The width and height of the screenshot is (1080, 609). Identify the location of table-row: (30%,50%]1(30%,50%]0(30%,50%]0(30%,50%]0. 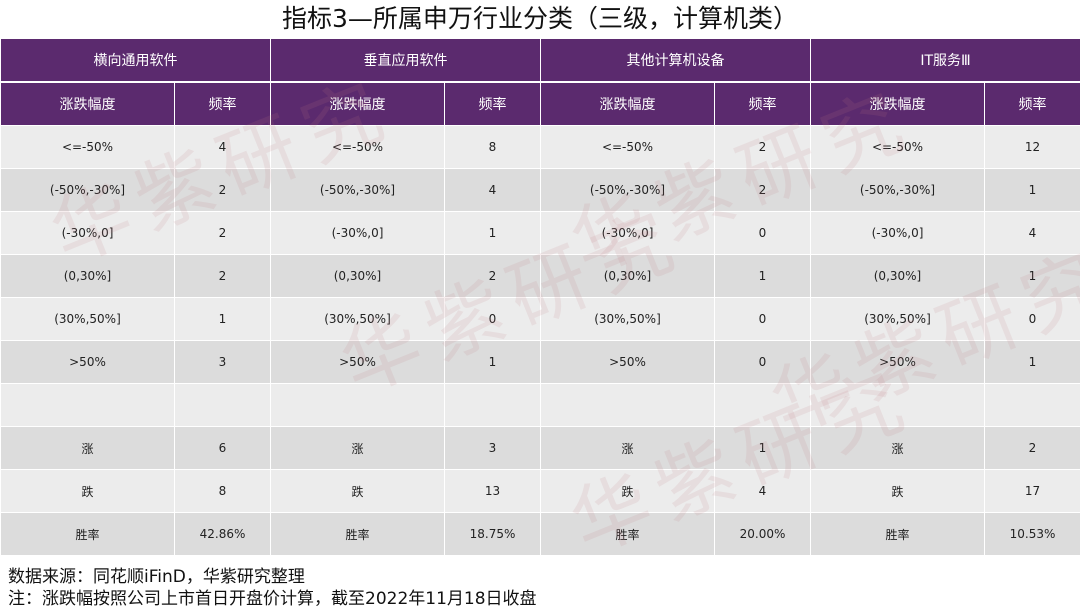
(540, 319).